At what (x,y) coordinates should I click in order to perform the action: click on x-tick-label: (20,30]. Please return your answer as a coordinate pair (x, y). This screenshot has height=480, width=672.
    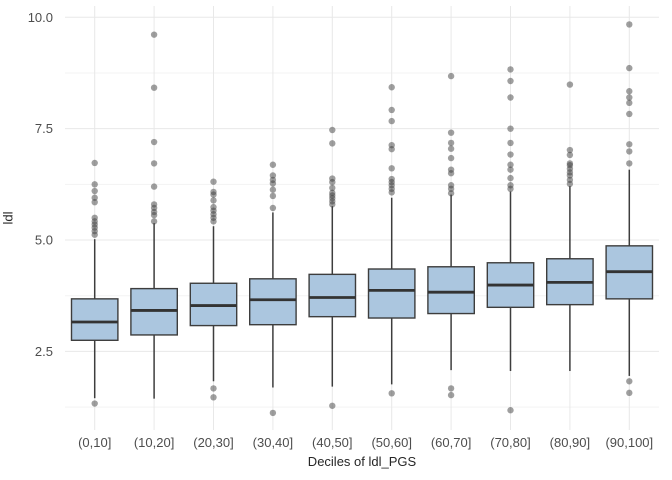
    Looking at the image, I should click on (213, 442).